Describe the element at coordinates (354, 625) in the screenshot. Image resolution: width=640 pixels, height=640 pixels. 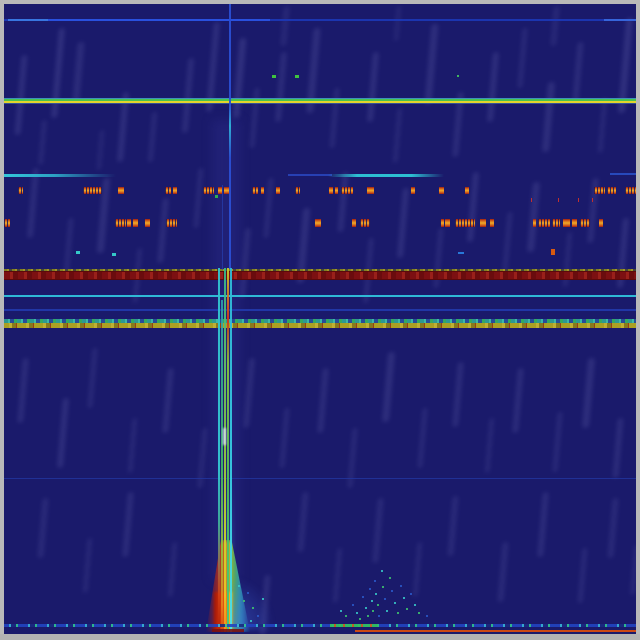
I see `baseline-accent` at that location.